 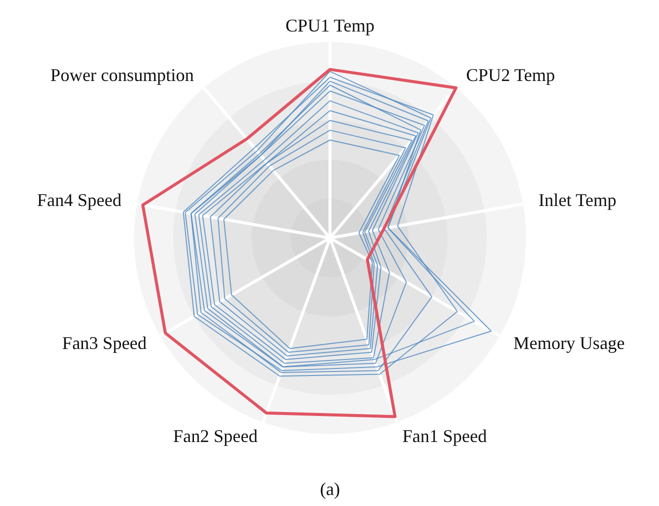 I want to click on spoke-label: Fan1 Speed, so click(x=444, y=436).